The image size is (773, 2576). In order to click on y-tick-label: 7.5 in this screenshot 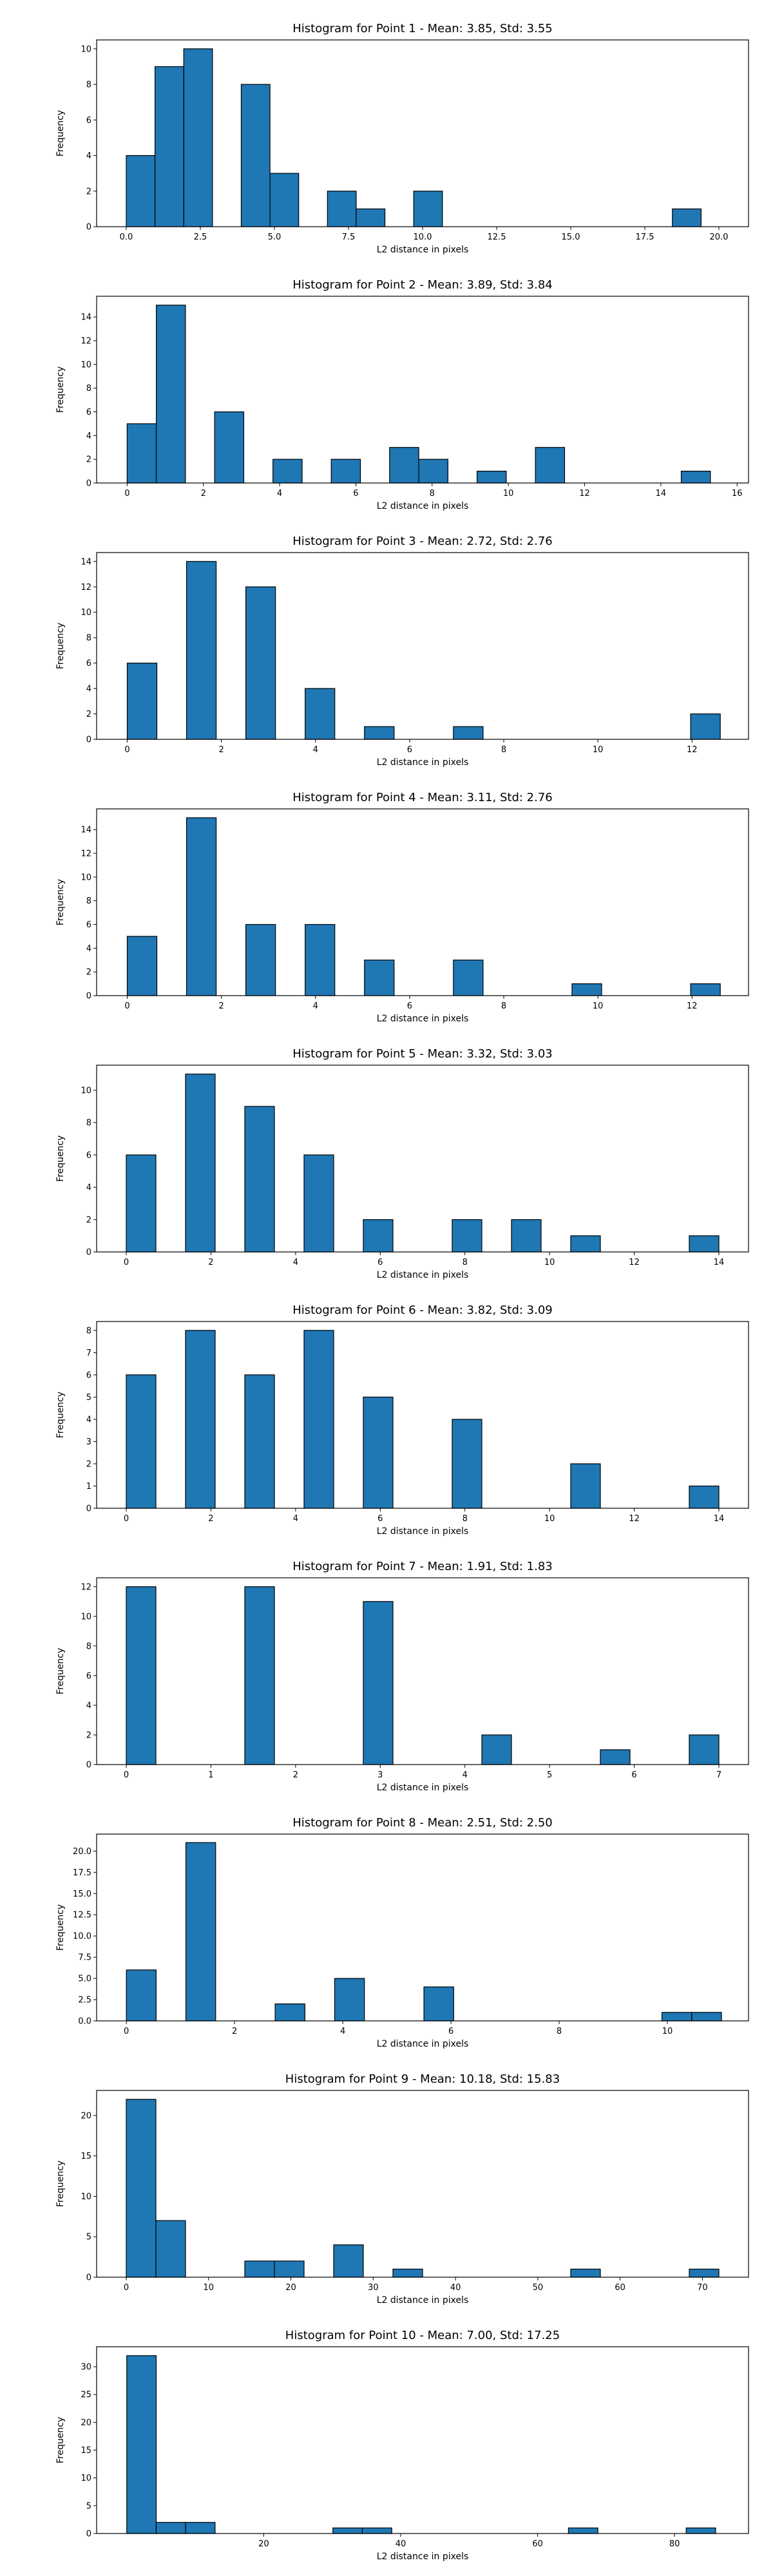, I will do `click(84, 1958)`.